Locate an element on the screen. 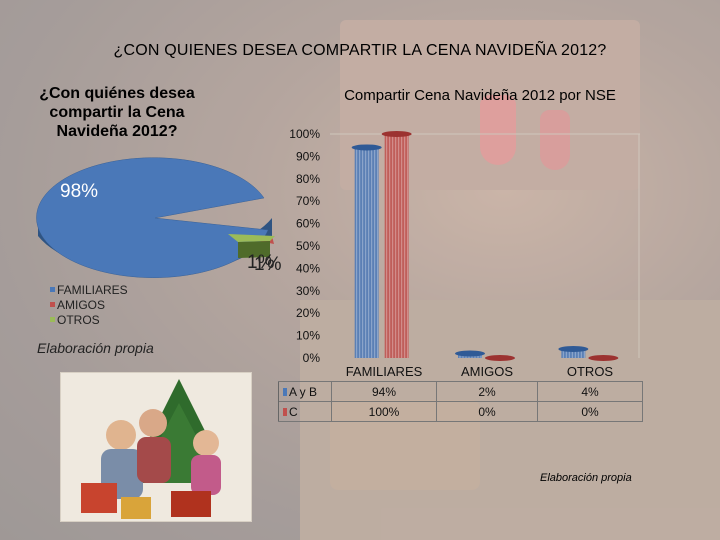  bar-source-note: Elaboración propia is located at coordinates (586, 478).